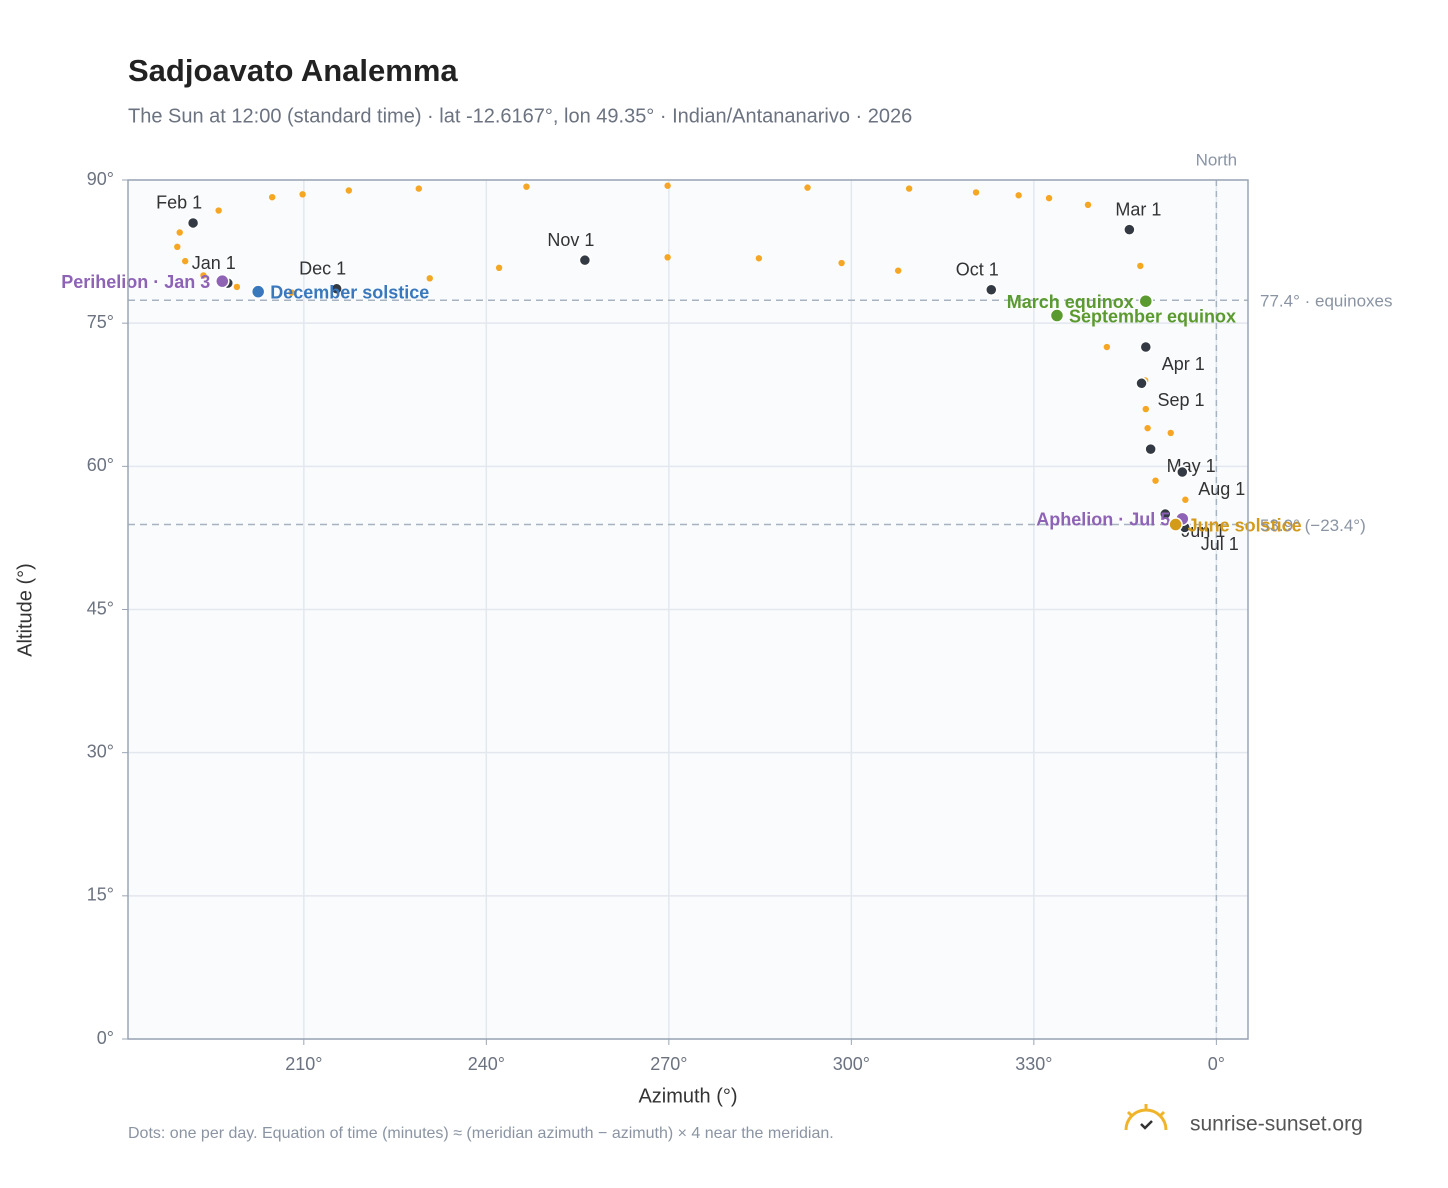  I want to click on x-tick-label: 0°, so click(1216, 1064).